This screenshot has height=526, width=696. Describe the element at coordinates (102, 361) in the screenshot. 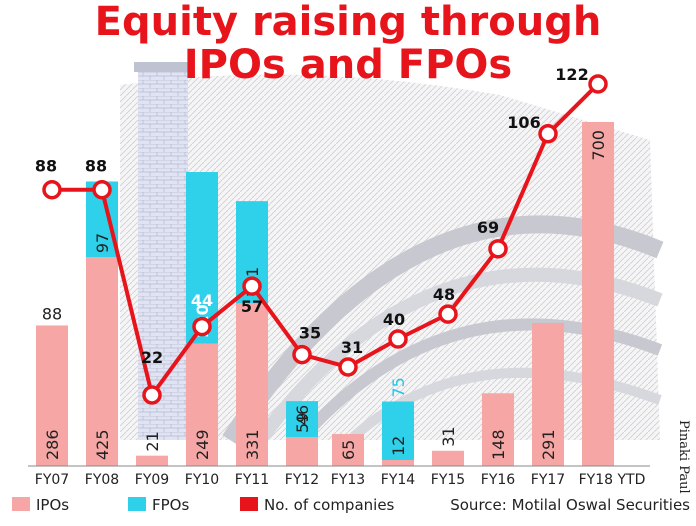

I see `bar-ipo-fy08` at that location.